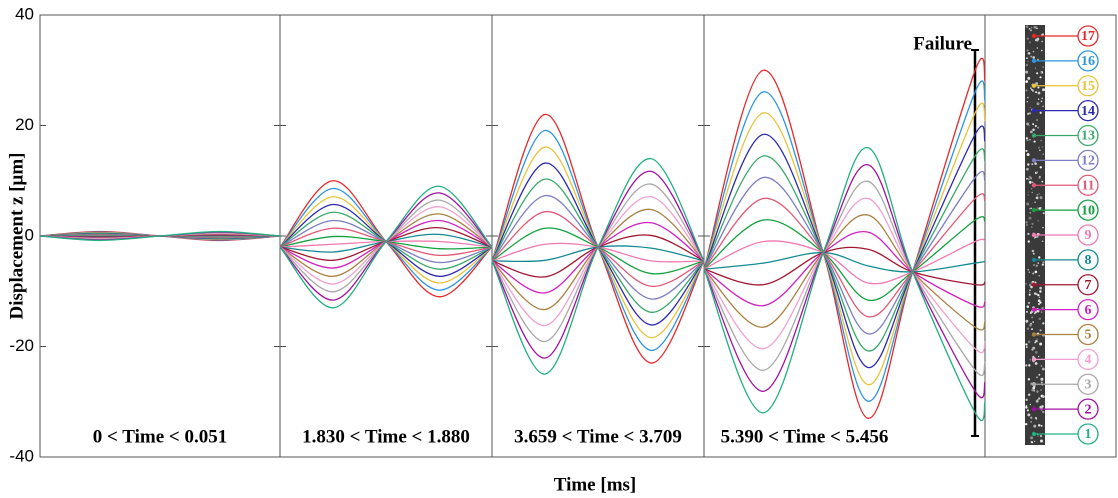 The width and height of the screenshot is (1118, 498). Describe the element at coordinates (16, 236) in the screenshot. I see `y-axis-label: Displacement z [μm]` at that location.